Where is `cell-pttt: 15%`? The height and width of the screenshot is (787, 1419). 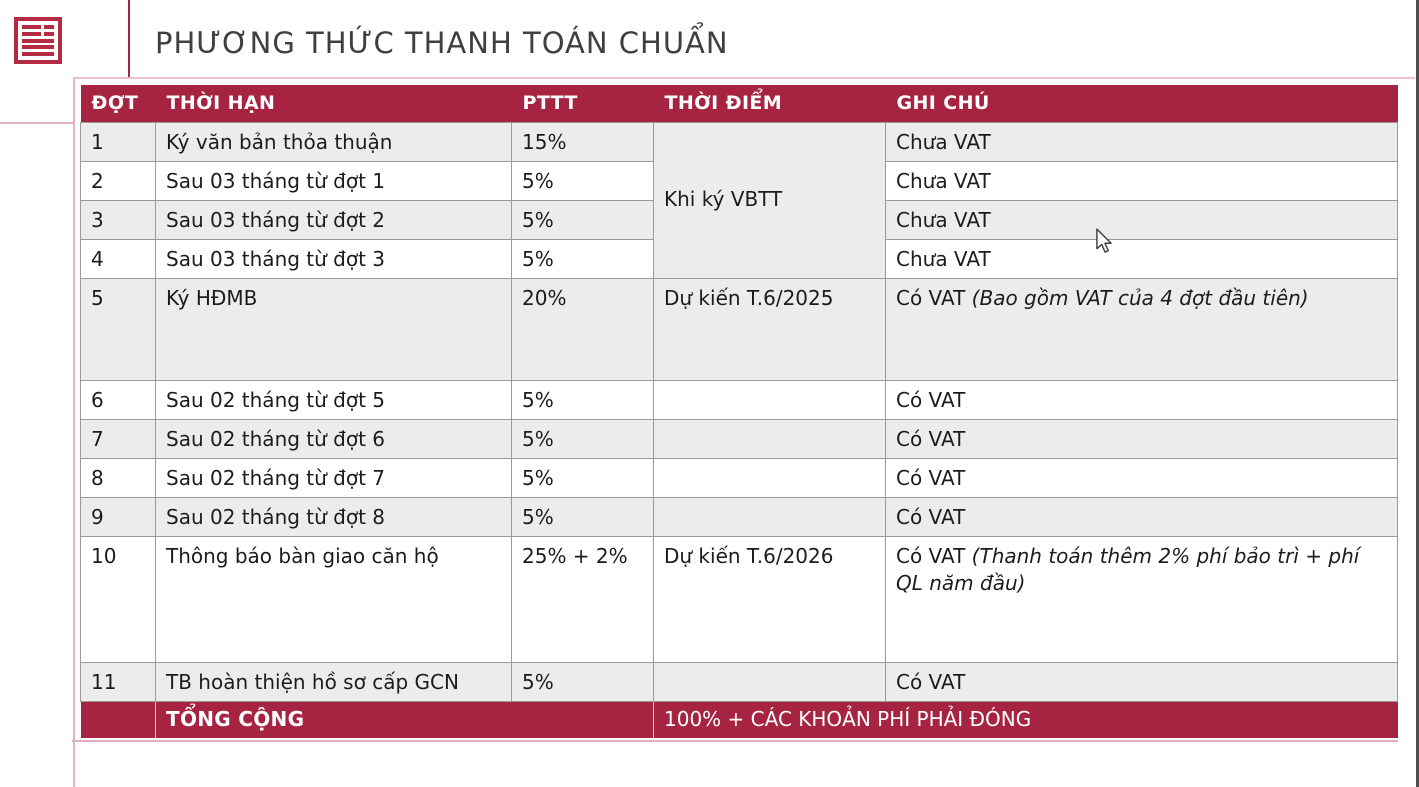
cell-pttt: 15% is located at coordinates (582, 141).